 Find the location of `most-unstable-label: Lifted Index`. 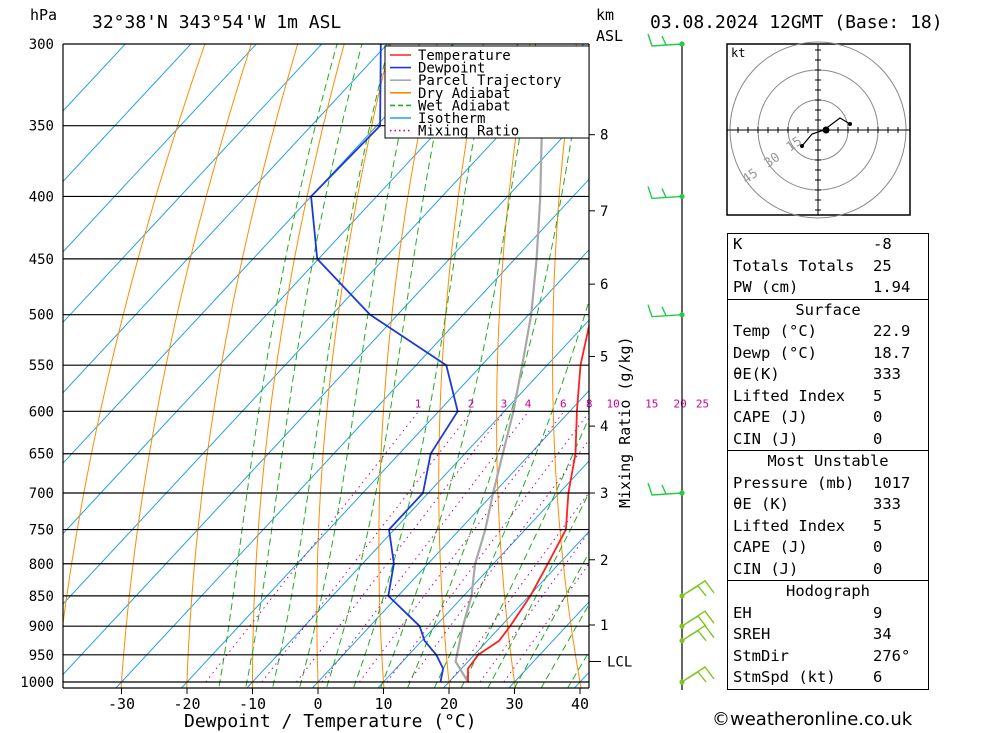

most-unstable-label: Lifted Index is located at coordinates (789, 525).